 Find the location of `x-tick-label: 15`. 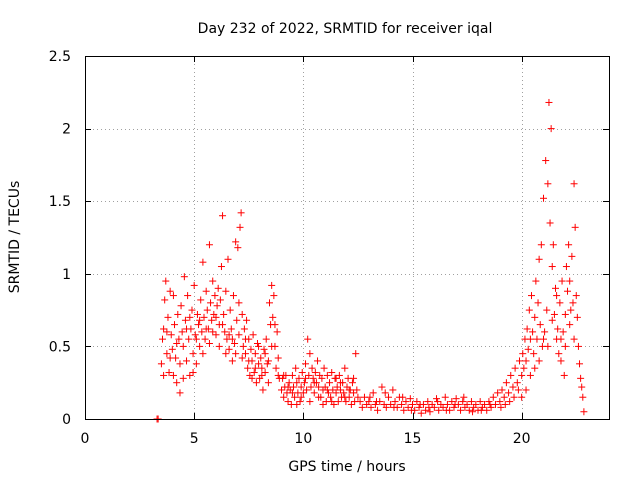

x-tick-label: 15 is located at coordinates (413, 439).